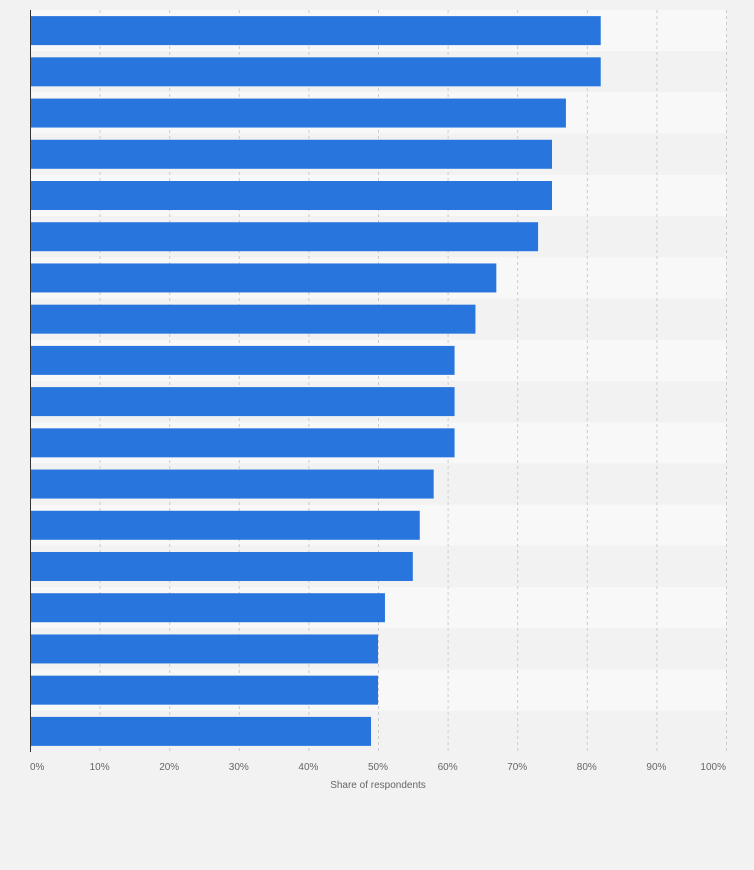 This screenshot has height=870, width=754. I want to click on x-tick-label: 80%, so click(587, 767).